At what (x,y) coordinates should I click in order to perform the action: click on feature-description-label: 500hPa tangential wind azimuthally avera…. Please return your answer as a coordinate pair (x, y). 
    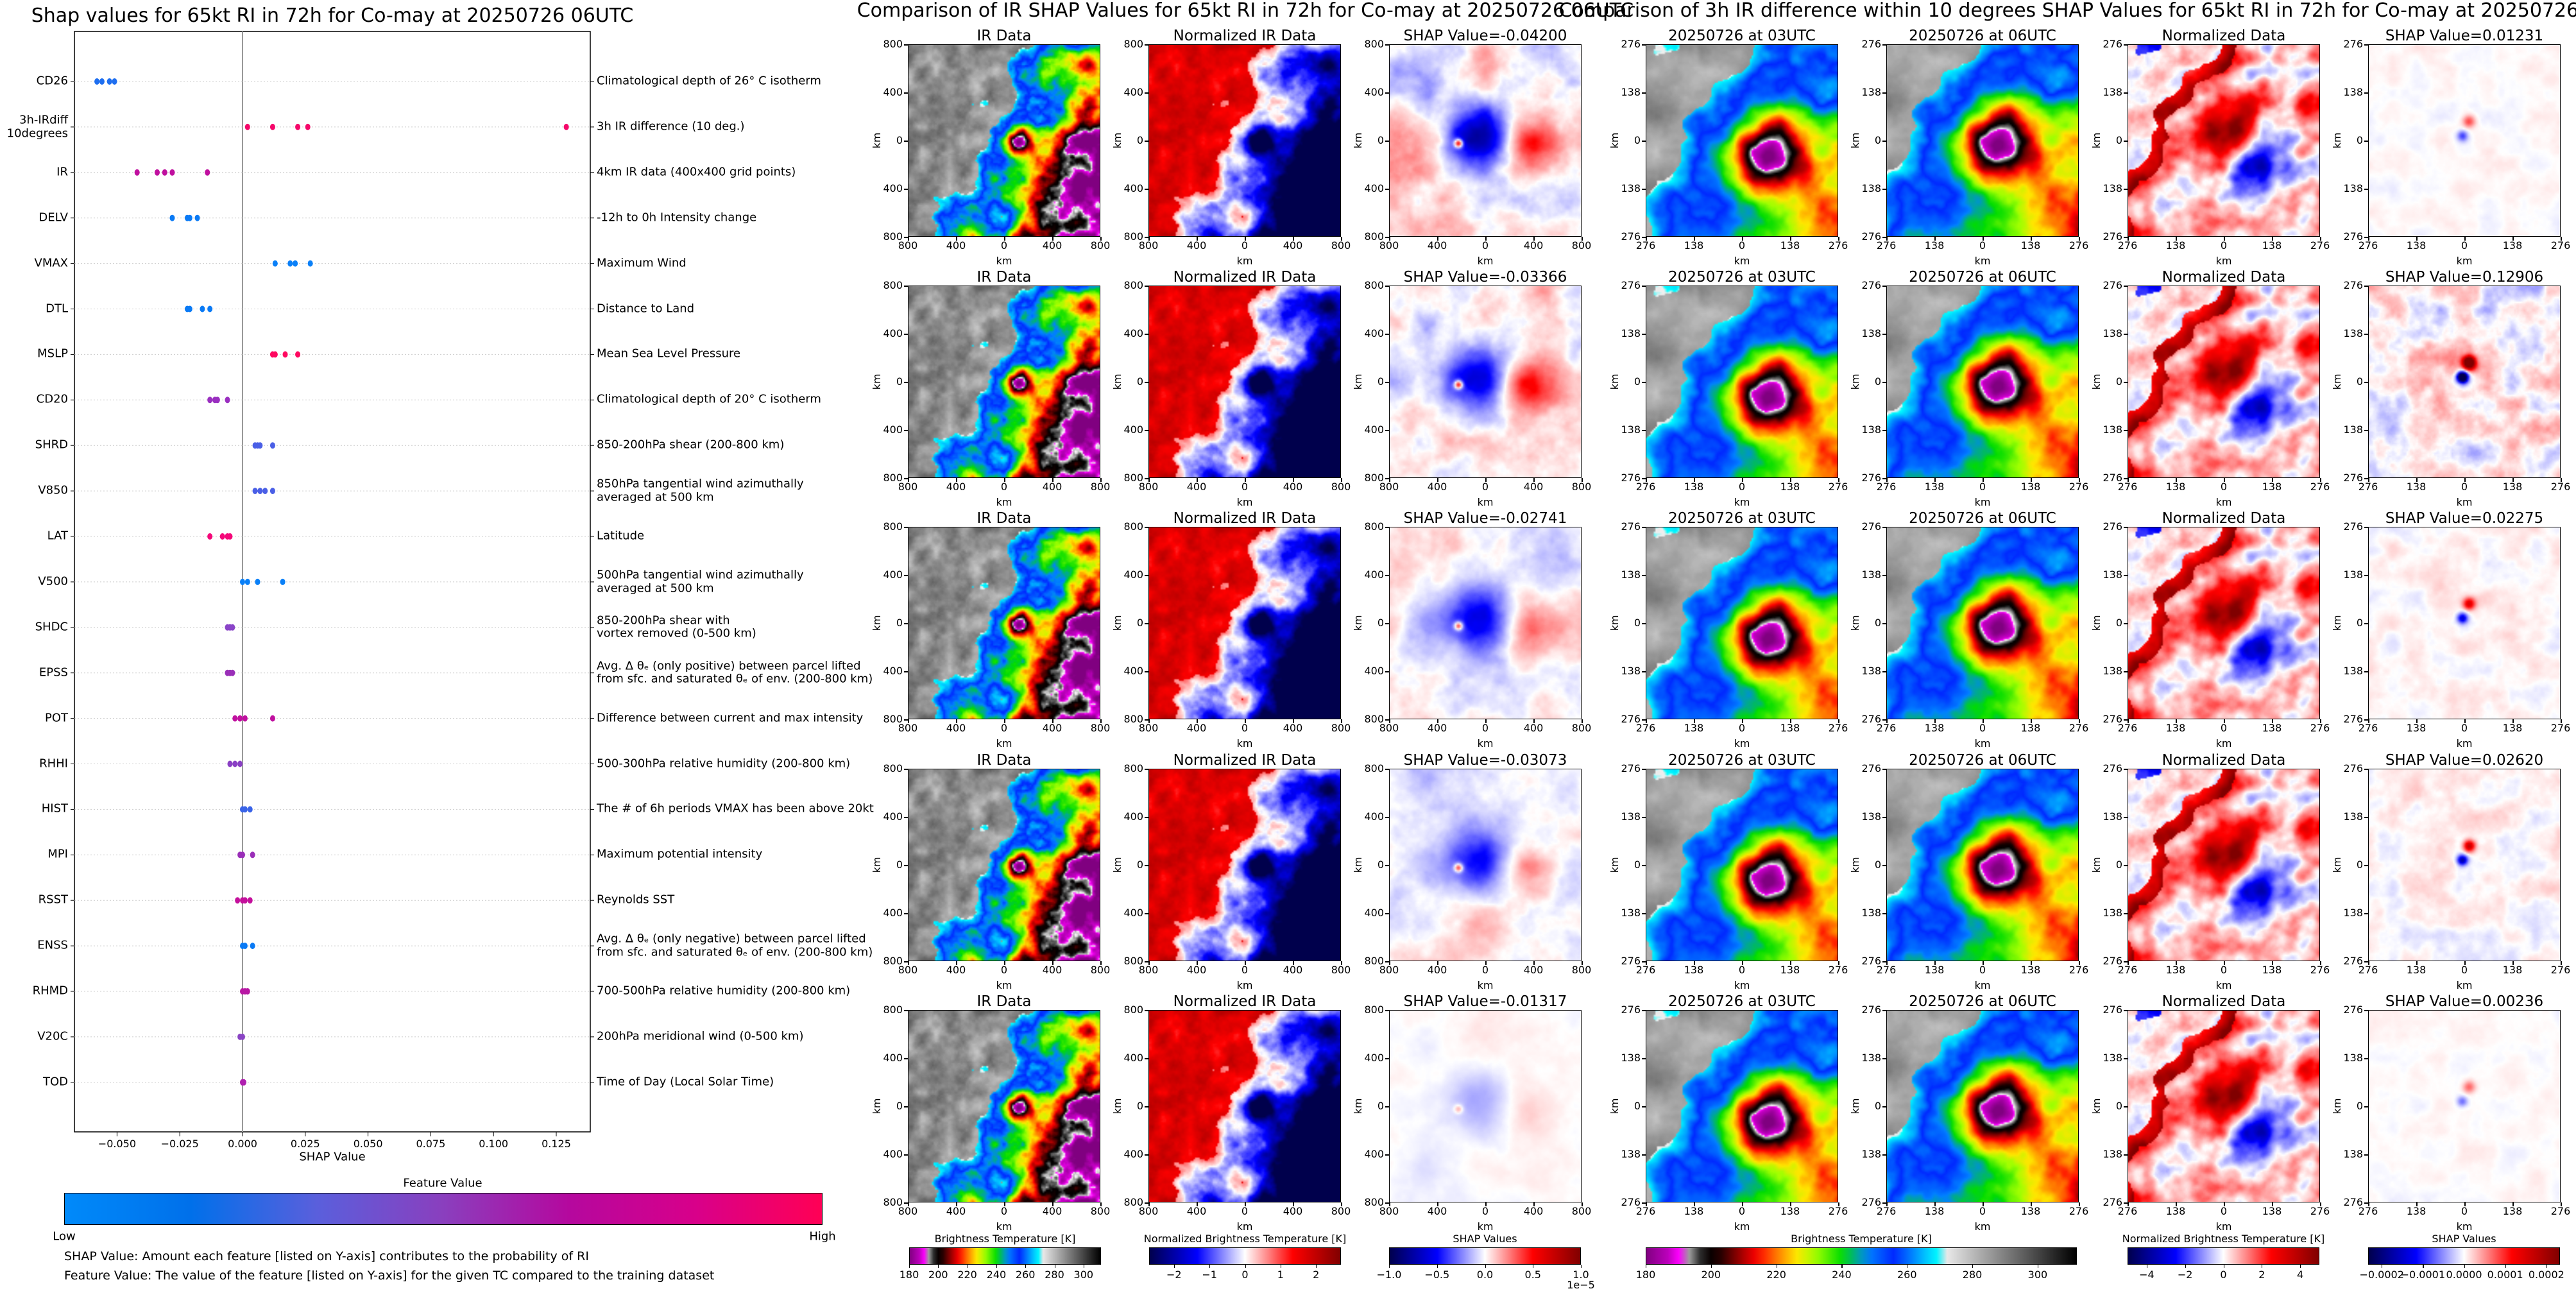
    Looking at the image, I should click on (700, 581).